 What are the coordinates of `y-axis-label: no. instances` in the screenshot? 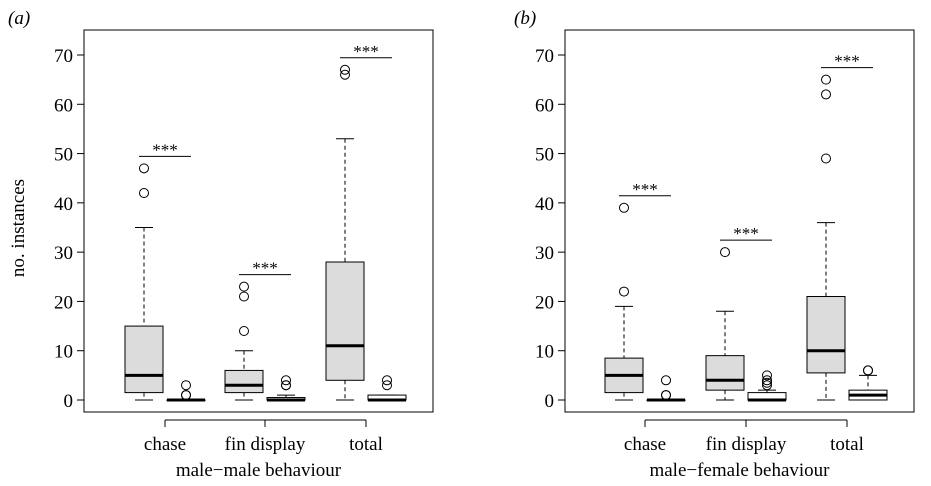 It's located at (18, 228).